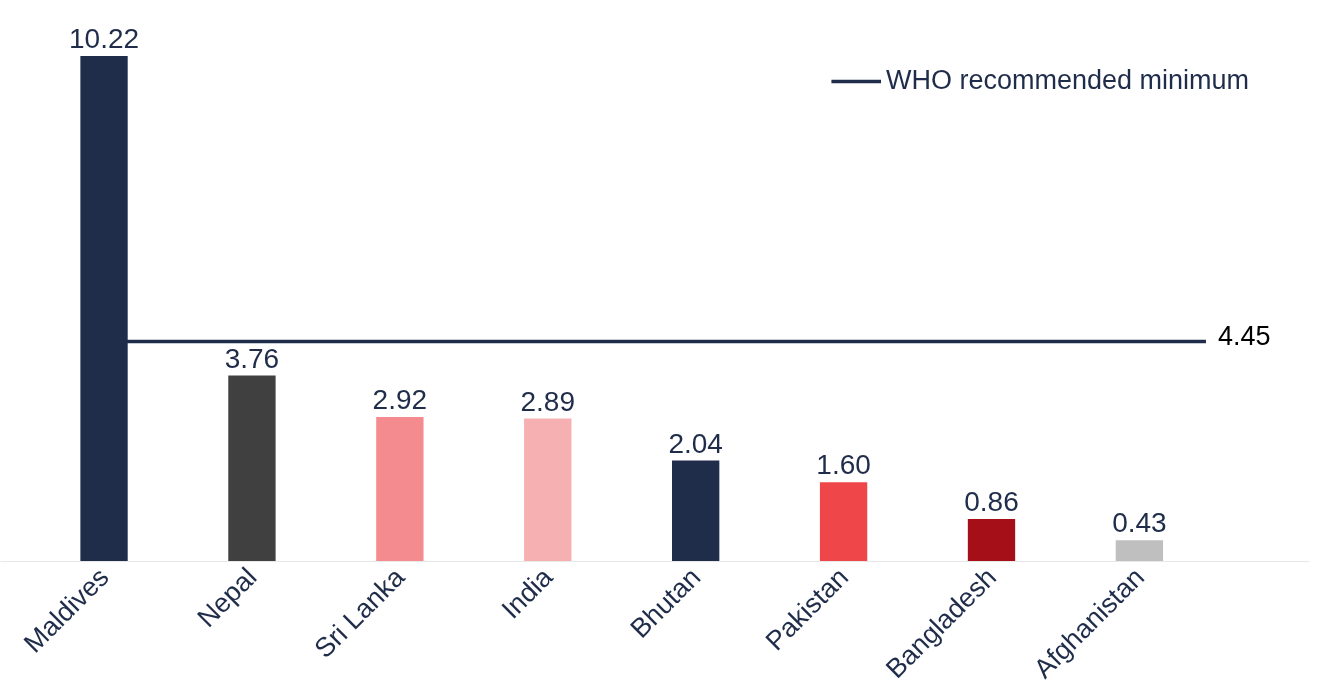 This screenshot has height=697, width=1319. Describe the element at coordinates (695, 443) in the screenshot. I see `data-label: 2.04` at that location.